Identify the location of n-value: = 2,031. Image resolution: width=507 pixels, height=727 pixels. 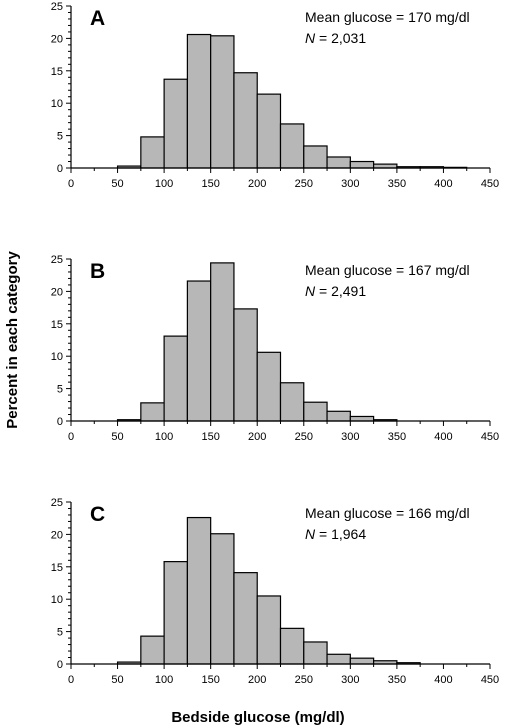
(340, 38).